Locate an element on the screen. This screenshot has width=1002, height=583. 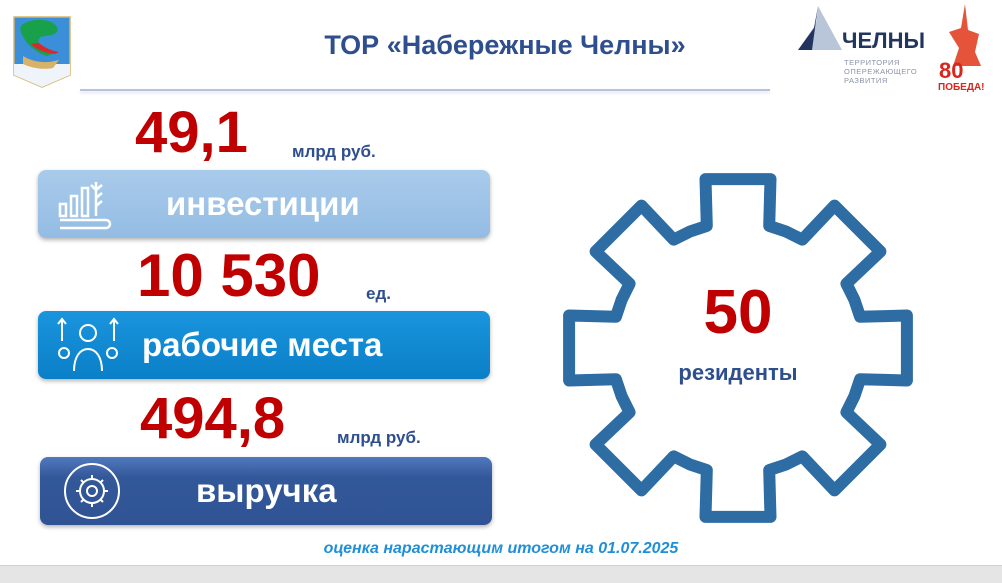
chelny-logo-subtitle: ТЕРРИТОРИЯ ОПЕРЕЖАЮЩЕГО РАЗВИТИЯ is located at coordinates (881, 71).